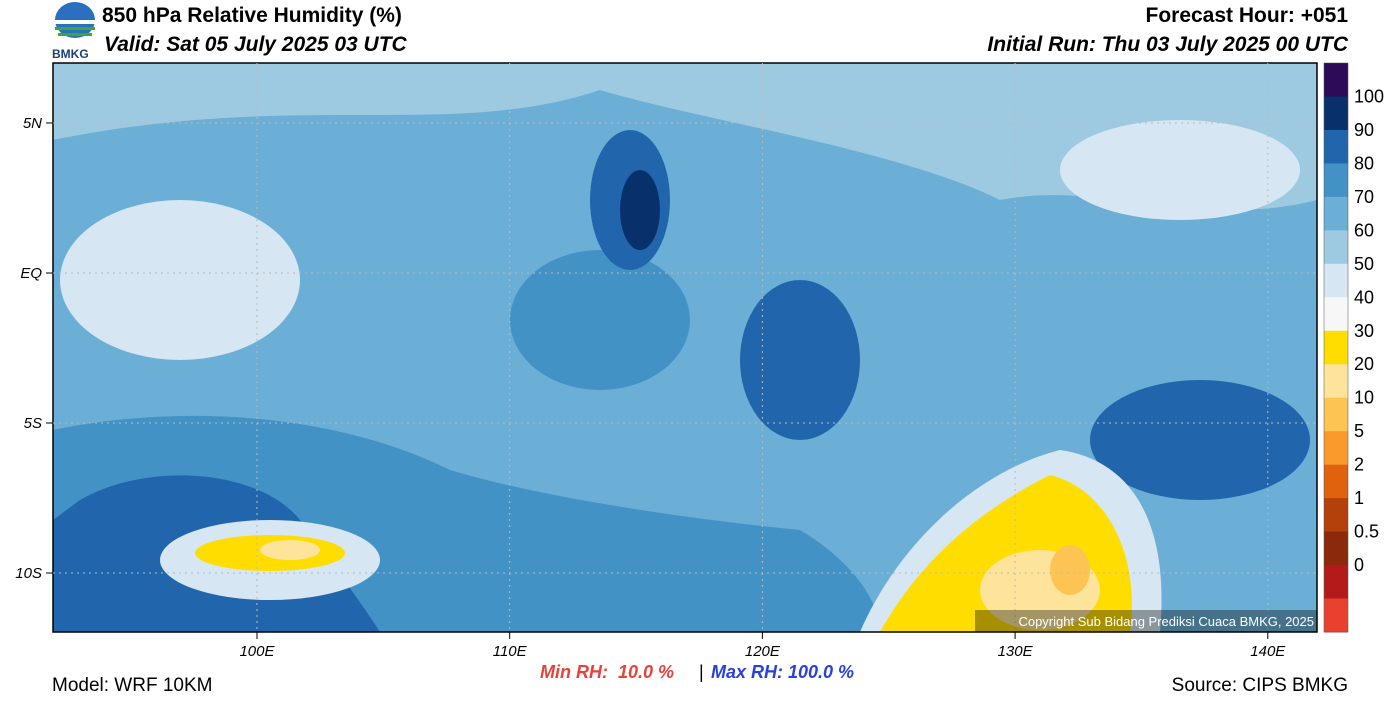 The width and height of the screenshot is (1400, 714). What do you see at coordinates (1364, 197) in the screenshot?
I see `colorbar-label: 70` at bounding box center [1364, 197].